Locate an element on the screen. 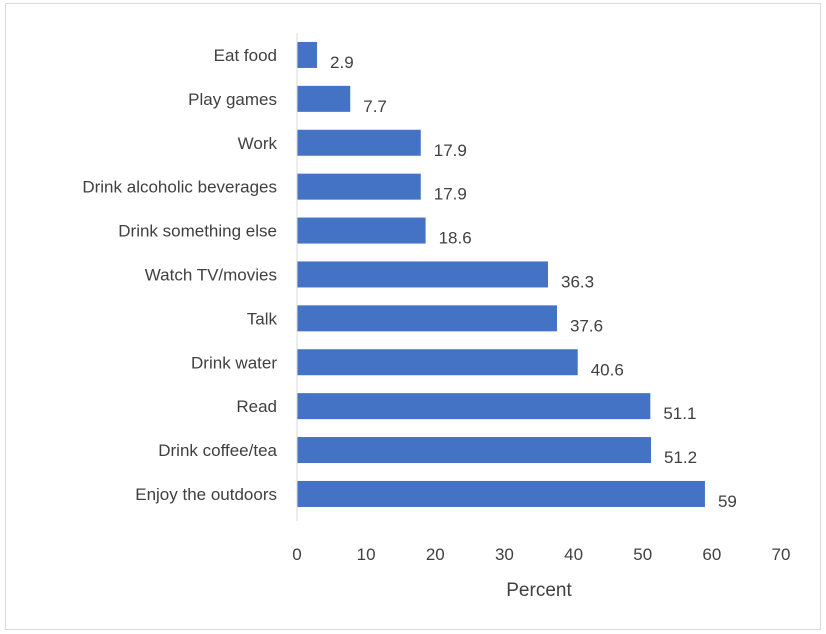 The image size is (826, 634). category-label: Drink coffee/tea is located at coordinates (217, 450).